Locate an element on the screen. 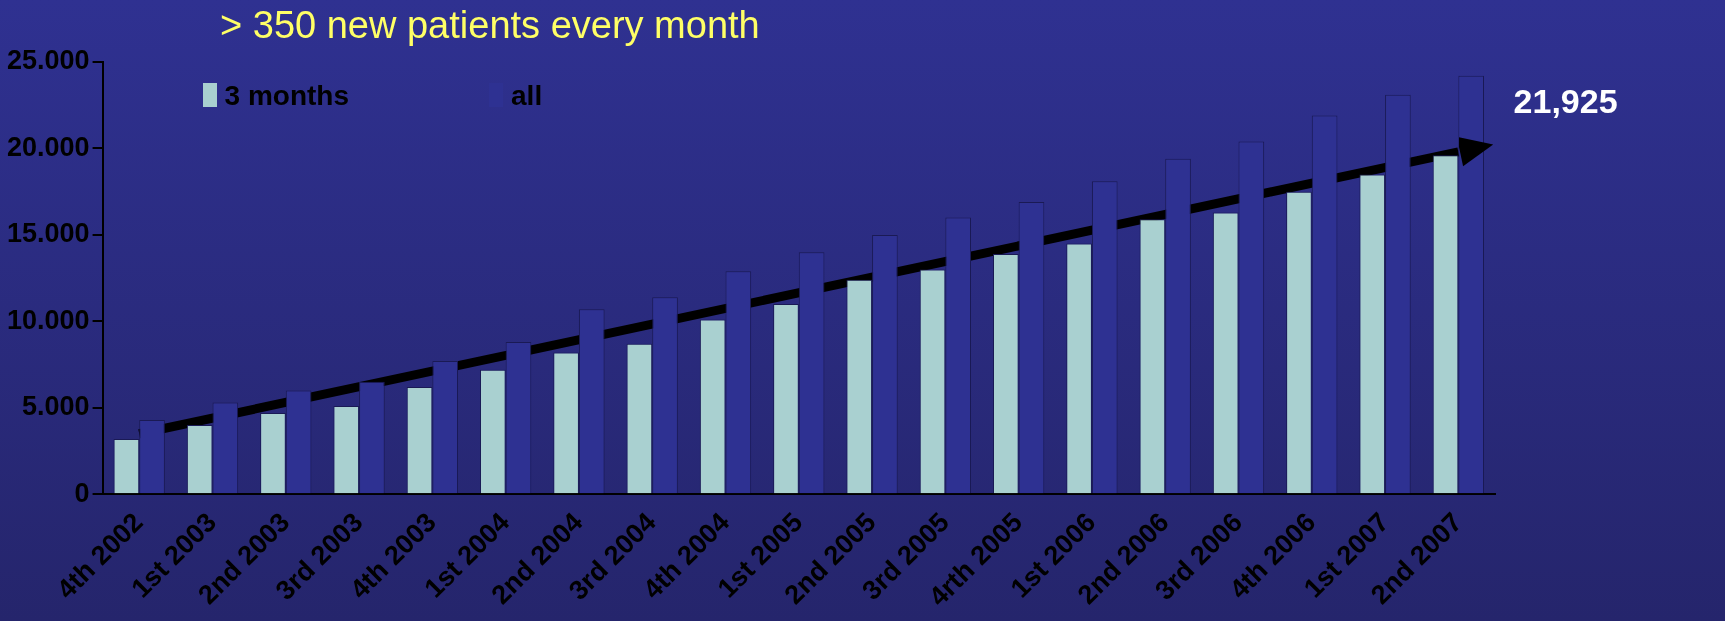 The width and height of the screenshot is (1725, 621). y-tick-label: 5.000 is located at coordinates (56, 406).